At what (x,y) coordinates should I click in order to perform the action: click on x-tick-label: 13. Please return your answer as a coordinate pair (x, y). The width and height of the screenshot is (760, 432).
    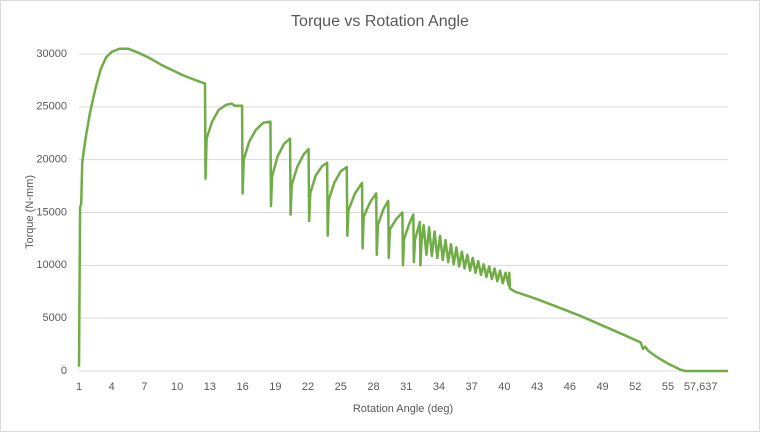
    Looking at the image, I should click on (210, 387).